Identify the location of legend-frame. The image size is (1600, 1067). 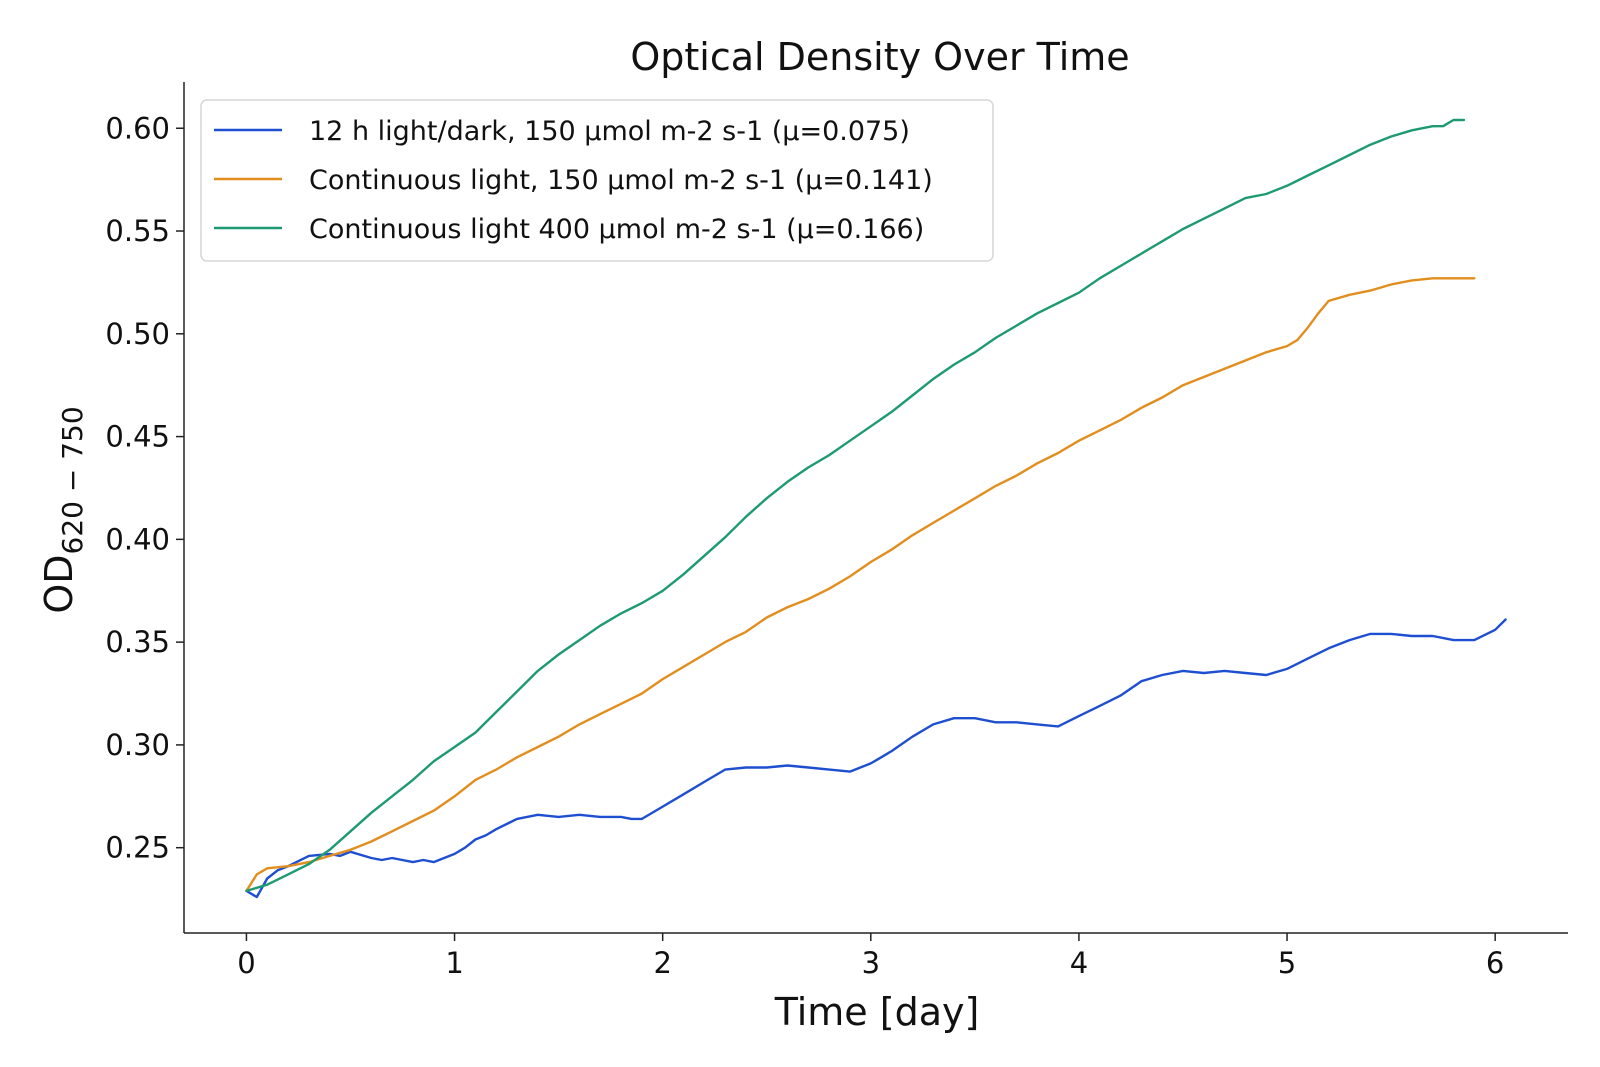
(597, 180).